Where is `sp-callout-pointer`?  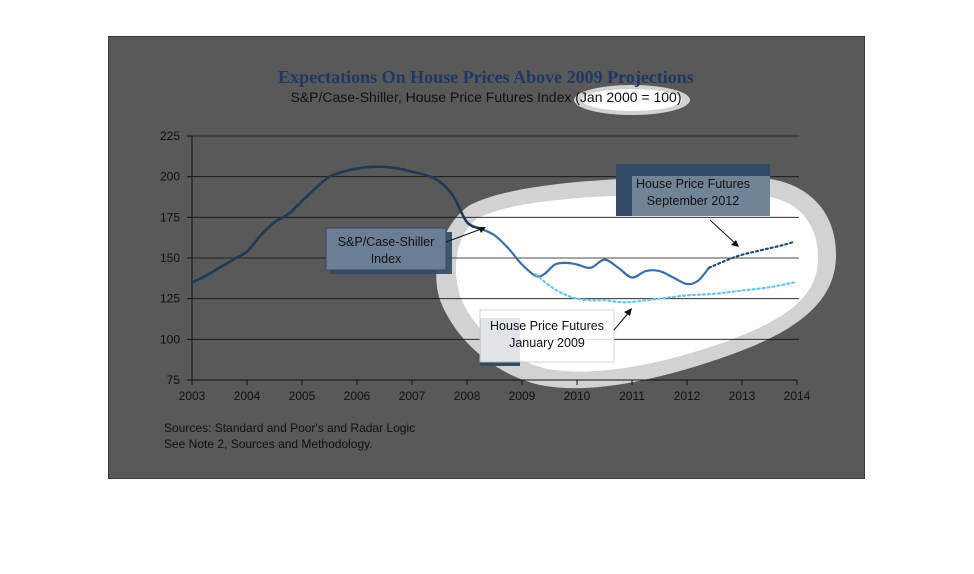
sp-callout-pointer is located at coordinates (465, 235).